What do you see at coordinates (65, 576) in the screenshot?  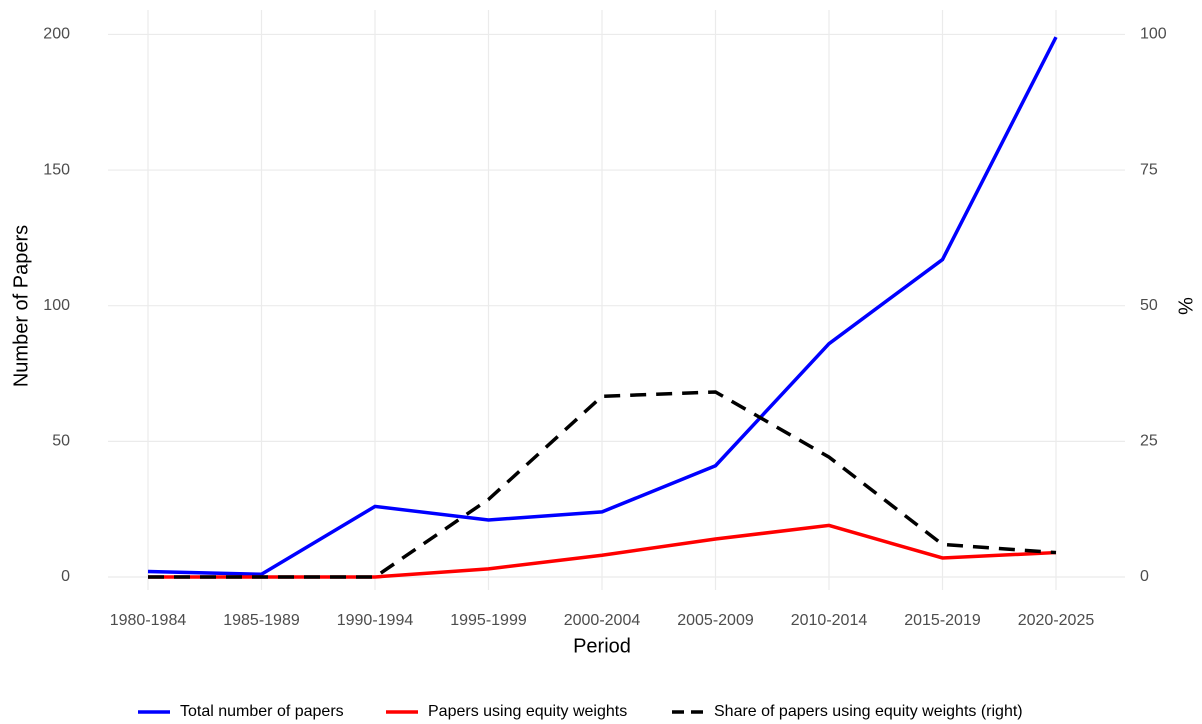 I see `y-tick-label: 0` at bounding box center [65, 576].